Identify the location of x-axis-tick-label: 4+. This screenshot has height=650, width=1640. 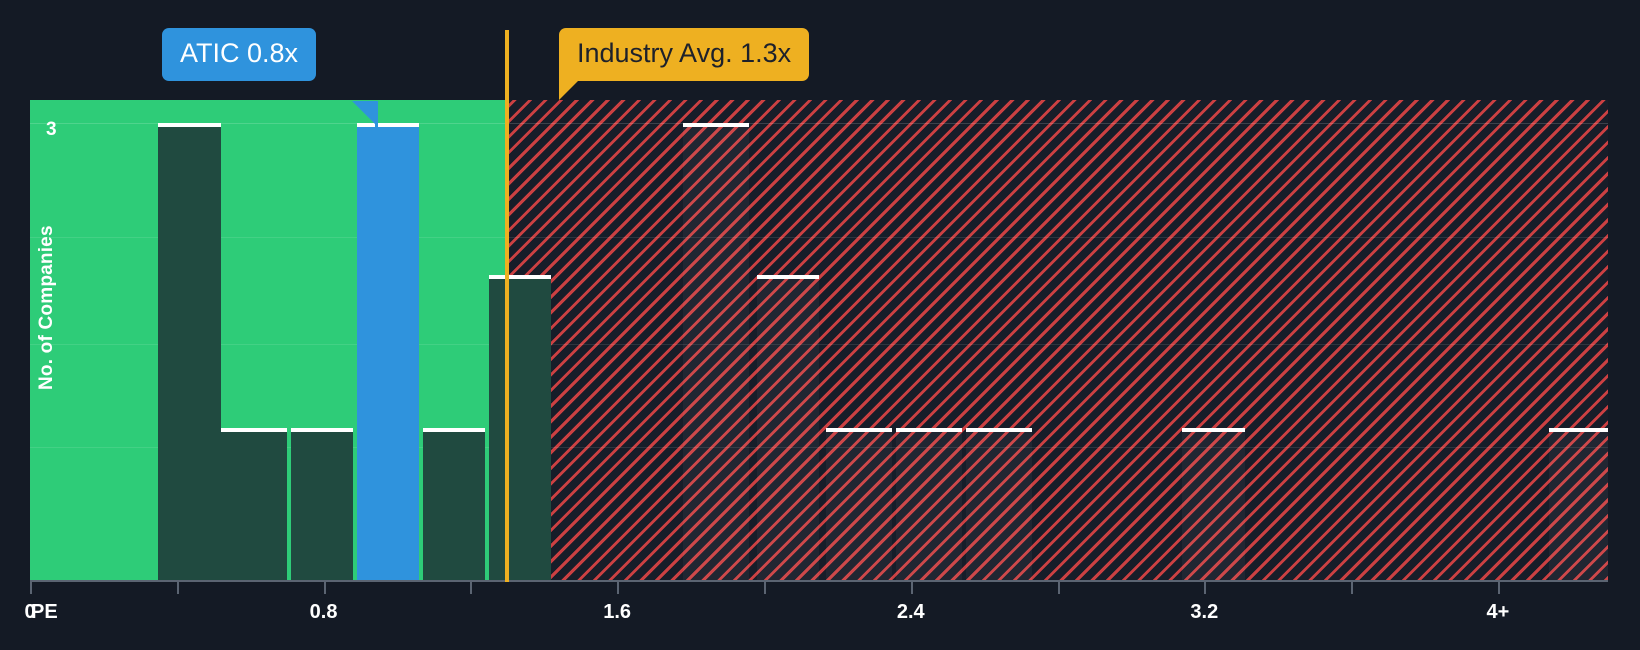
(1498, 612).